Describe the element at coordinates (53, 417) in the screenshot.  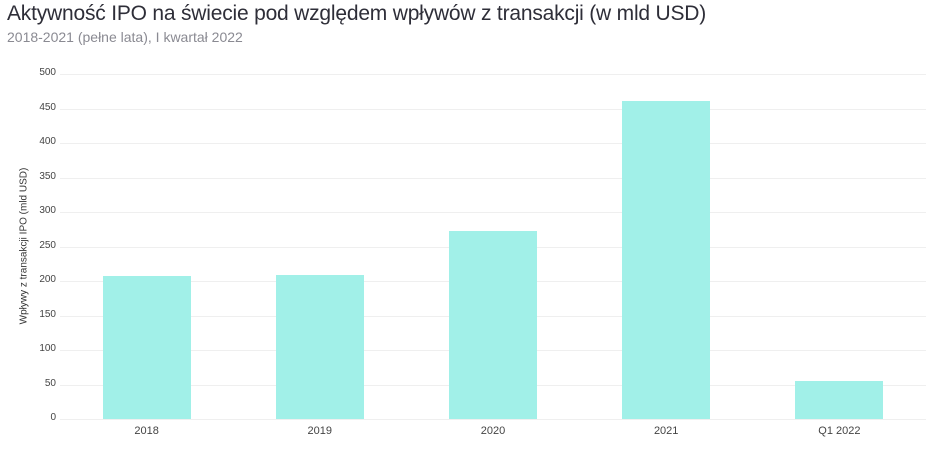
I see `y-tick-label: 0` at that location.